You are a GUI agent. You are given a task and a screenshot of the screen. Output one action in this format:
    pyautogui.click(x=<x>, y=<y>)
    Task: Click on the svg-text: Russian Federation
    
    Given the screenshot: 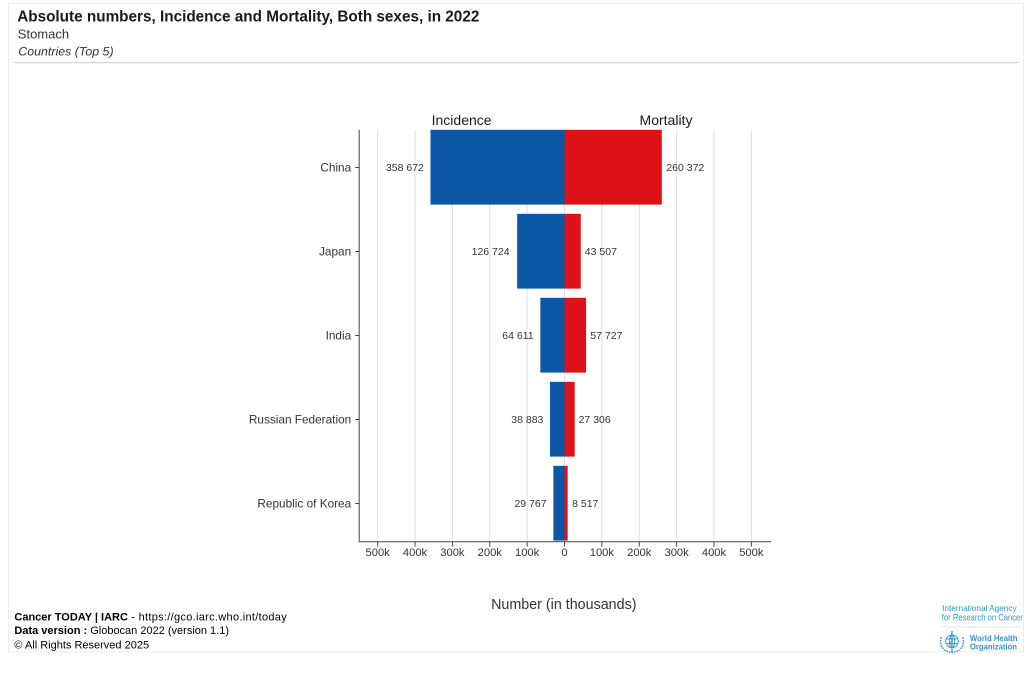 What is the action you would take?
    pyautogui.click(x=300, y=420)
    